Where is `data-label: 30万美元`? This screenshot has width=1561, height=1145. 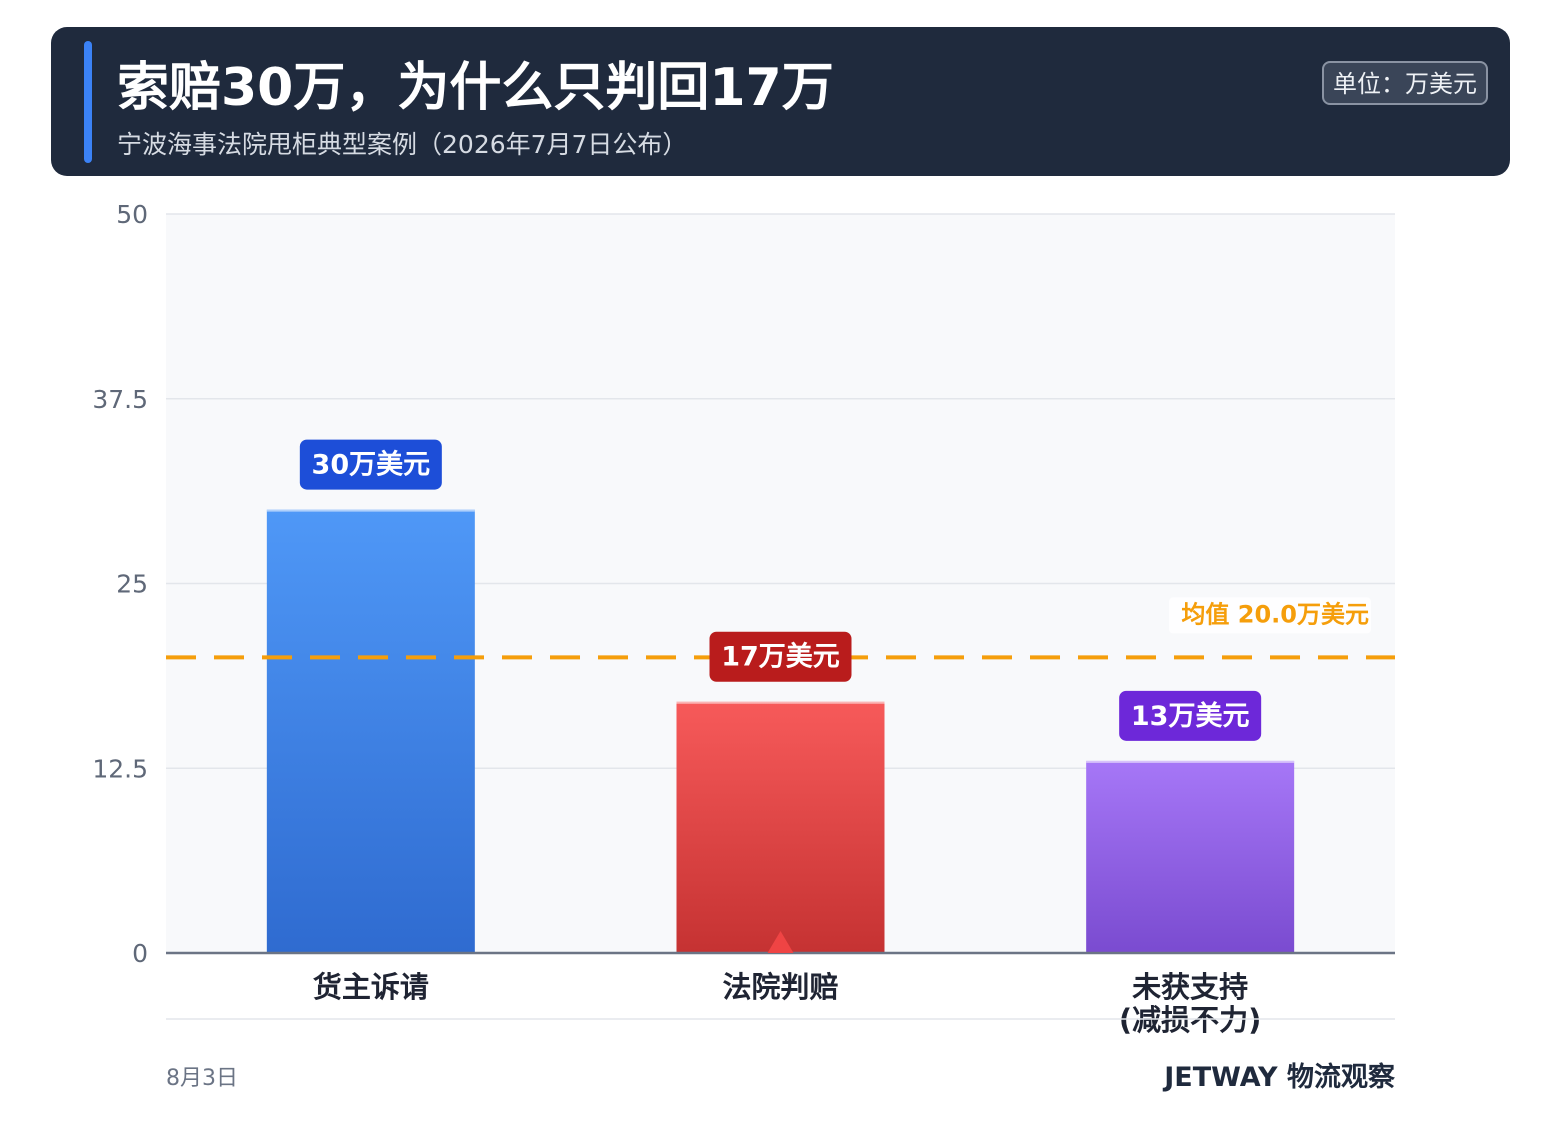
data-label: 30万美元 is located at coordinates (371, 465).